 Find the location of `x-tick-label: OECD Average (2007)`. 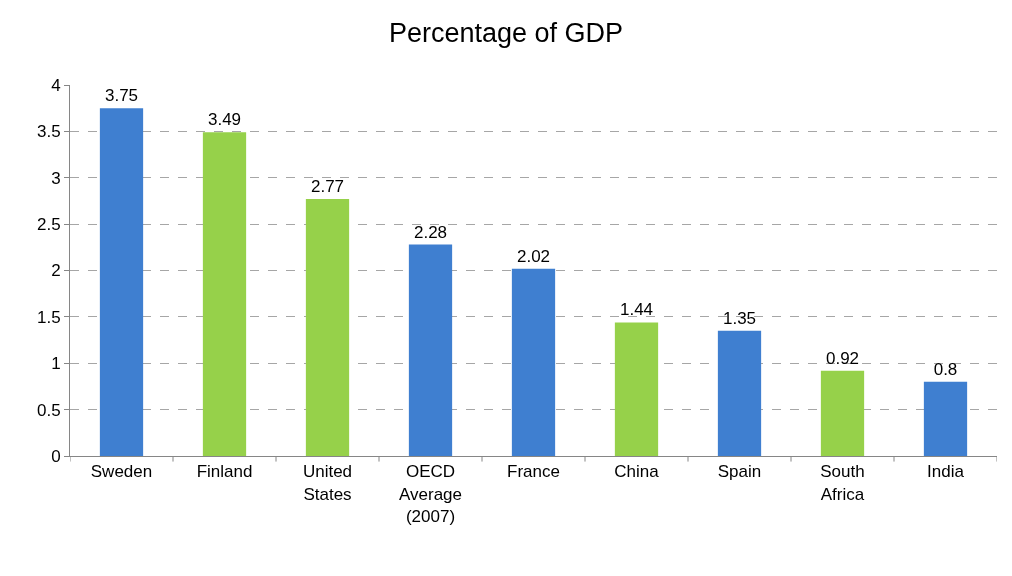

x-tick-label: OECD Average (2007) is located at coordinates (430, 494).